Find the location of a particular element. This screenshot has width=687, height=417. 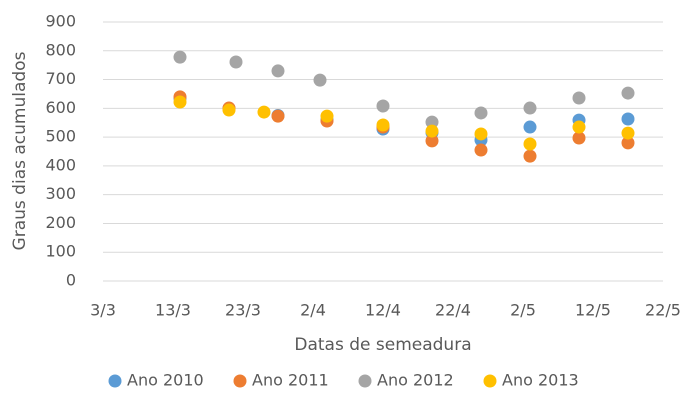

y-tick-label: 200 is located at coordinates (60, 222).